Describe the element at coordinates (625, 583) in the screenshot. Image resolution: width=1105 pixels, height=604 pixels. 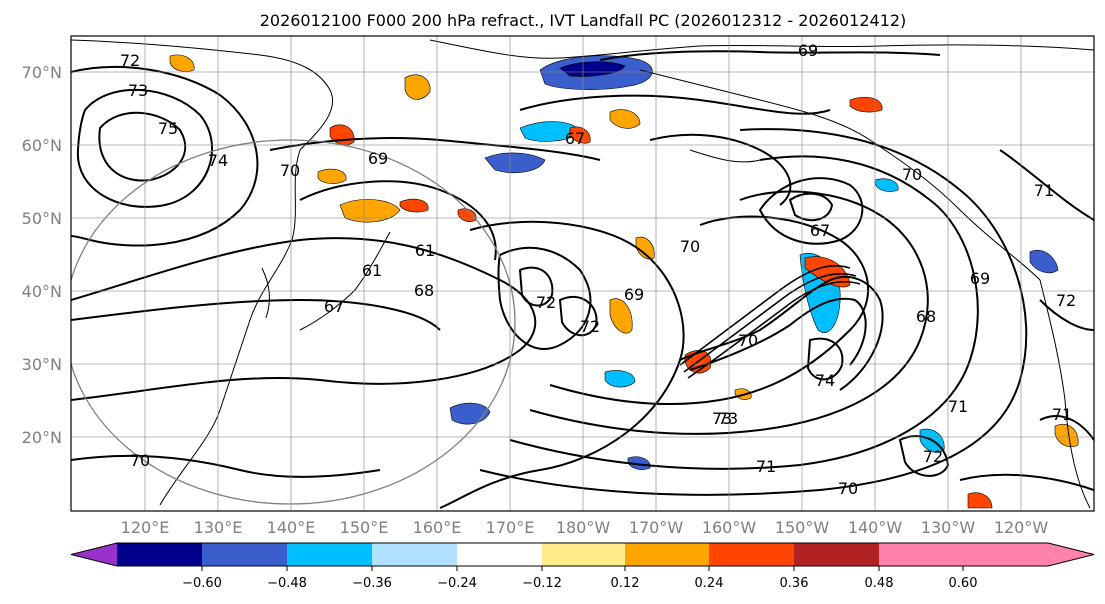
I see `colorbar-tick-label: 0.12` at that location.